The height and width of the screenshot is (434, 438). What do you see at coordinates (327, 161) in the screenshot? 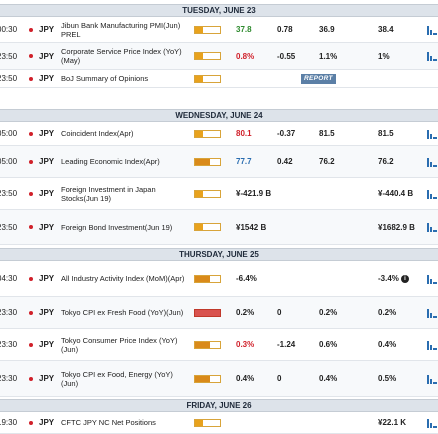
I see `event-consensus: 76.2` at bounding box center [327, 161].